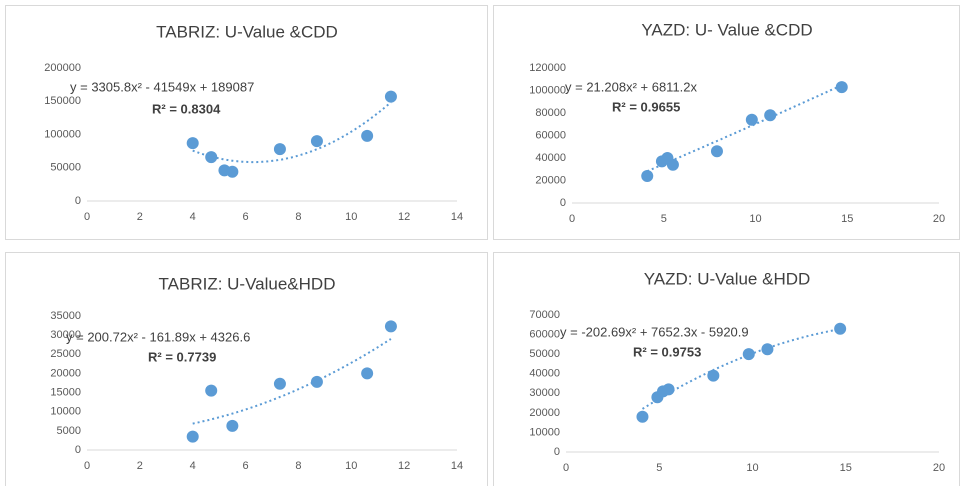  I want to click on y-tick-label: 120000, so click(547, 68).